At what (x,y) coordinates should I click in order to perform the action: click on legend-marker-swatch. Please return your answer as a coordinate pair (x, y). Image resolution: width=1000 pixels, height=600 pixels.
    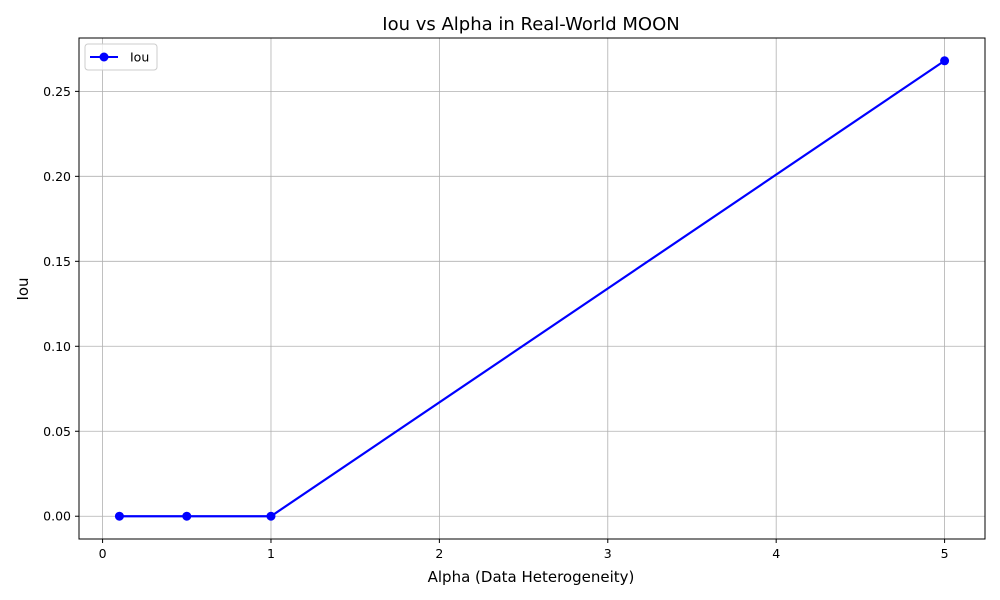
    Looking at the image, I should click on (104, 57).